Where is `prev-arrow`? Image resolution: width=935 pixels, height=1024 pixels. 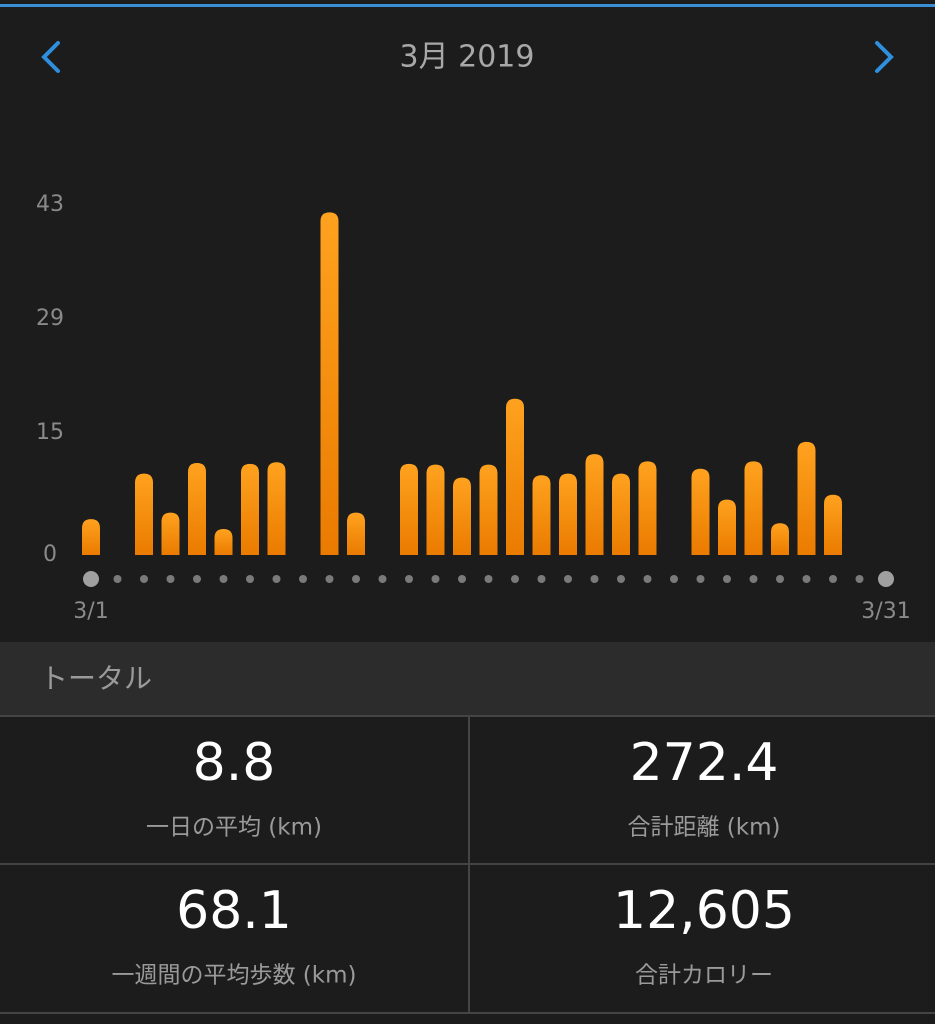 prev-arrow is located at coordinates (50, 57).